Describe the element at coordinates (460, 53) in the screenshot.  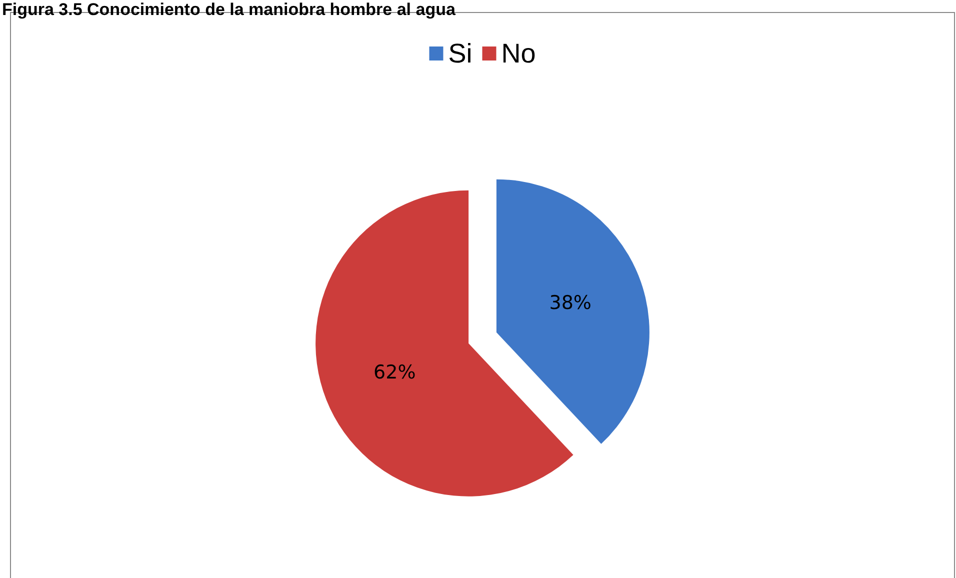
I see `legend-label: Si` at that location.